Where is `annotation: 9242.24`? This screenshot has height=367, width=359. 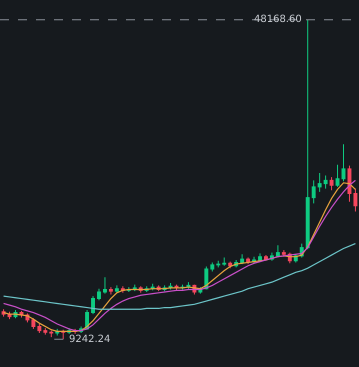
annotation: 9242.24 is located at coordinates (89, 339).